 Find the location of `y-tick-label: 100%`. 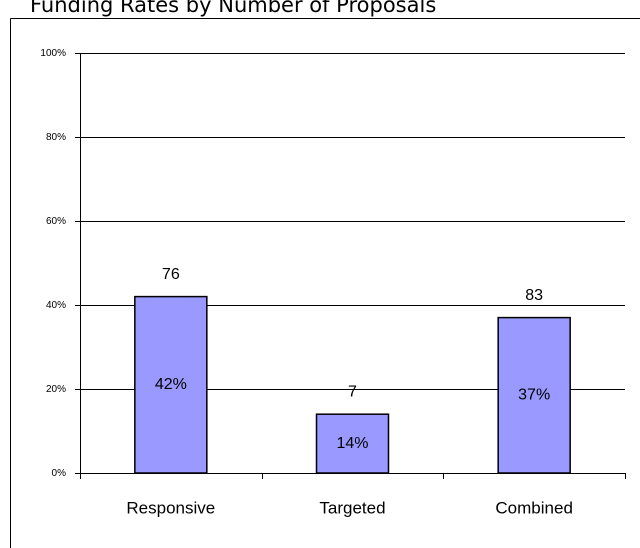

y-tick-label: 100% is located at coordinates (53, 53).